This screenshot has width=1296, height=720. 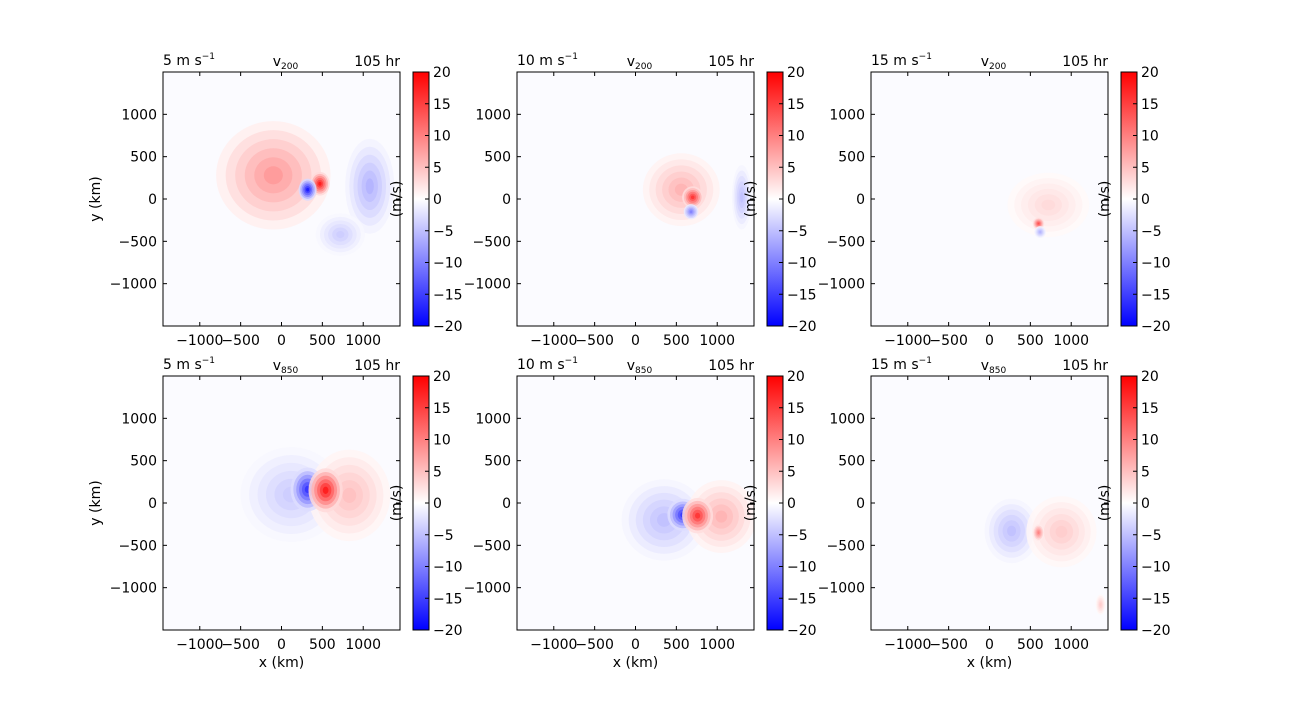 I want to click on shear-label: 10 m s−1, so click(x=547, y=364).